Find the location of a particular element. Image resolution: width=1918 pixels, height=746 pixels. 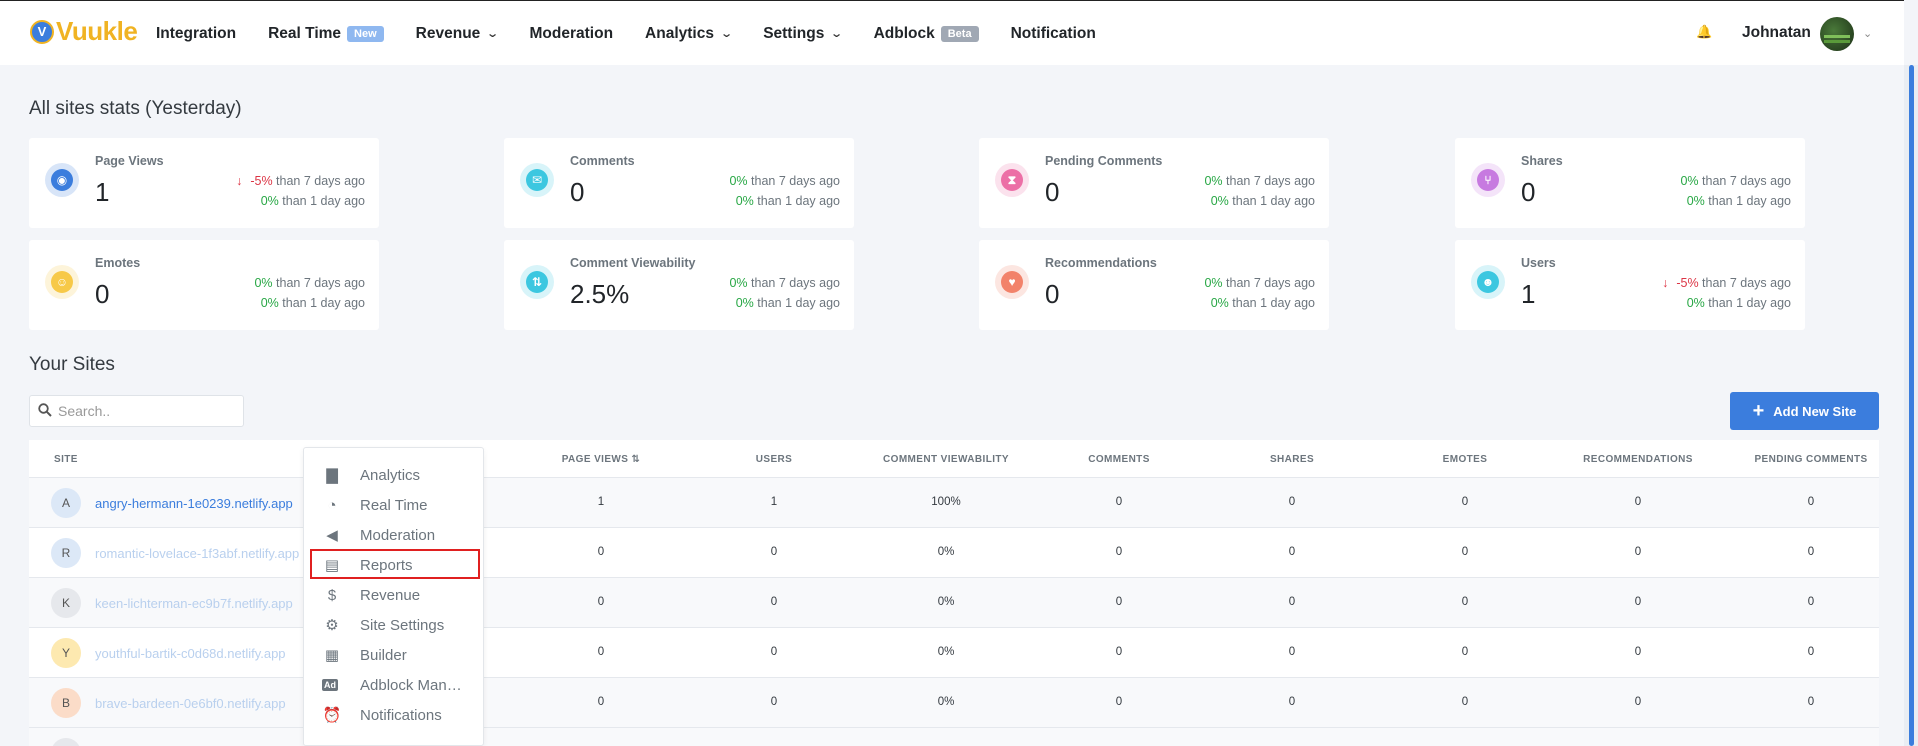

chart-icon: ▇ is located at coordinates (332, 475).